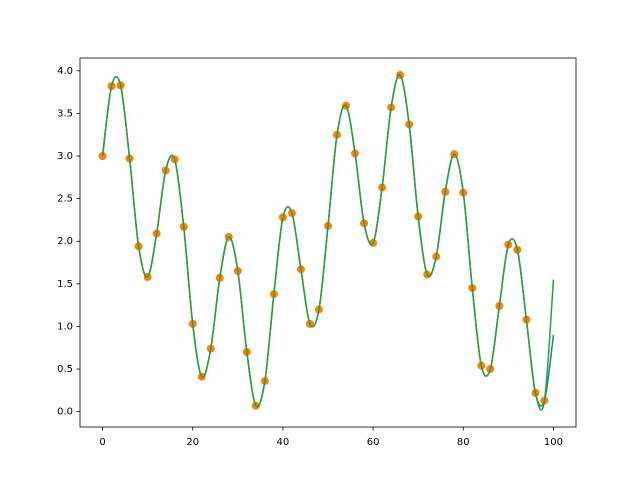 The image size is (640, 480). I want to click on x-tick-label: 100, so click(553, 442).